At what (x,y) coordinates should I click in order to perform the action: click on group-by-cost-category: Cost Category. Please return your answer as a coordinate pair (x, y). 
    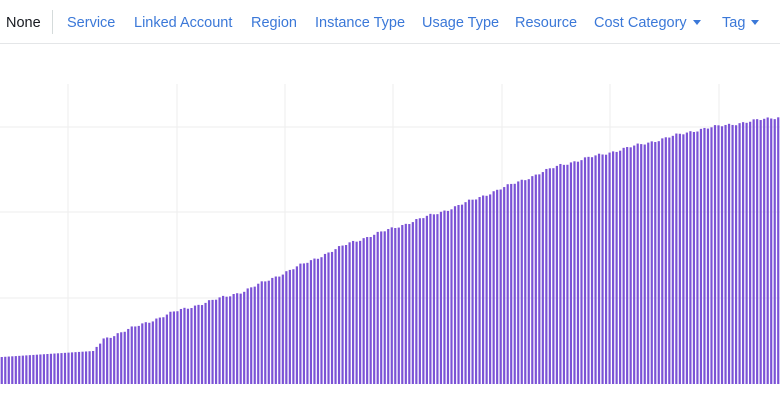
    Looking at the image, I should click on (647, 23).